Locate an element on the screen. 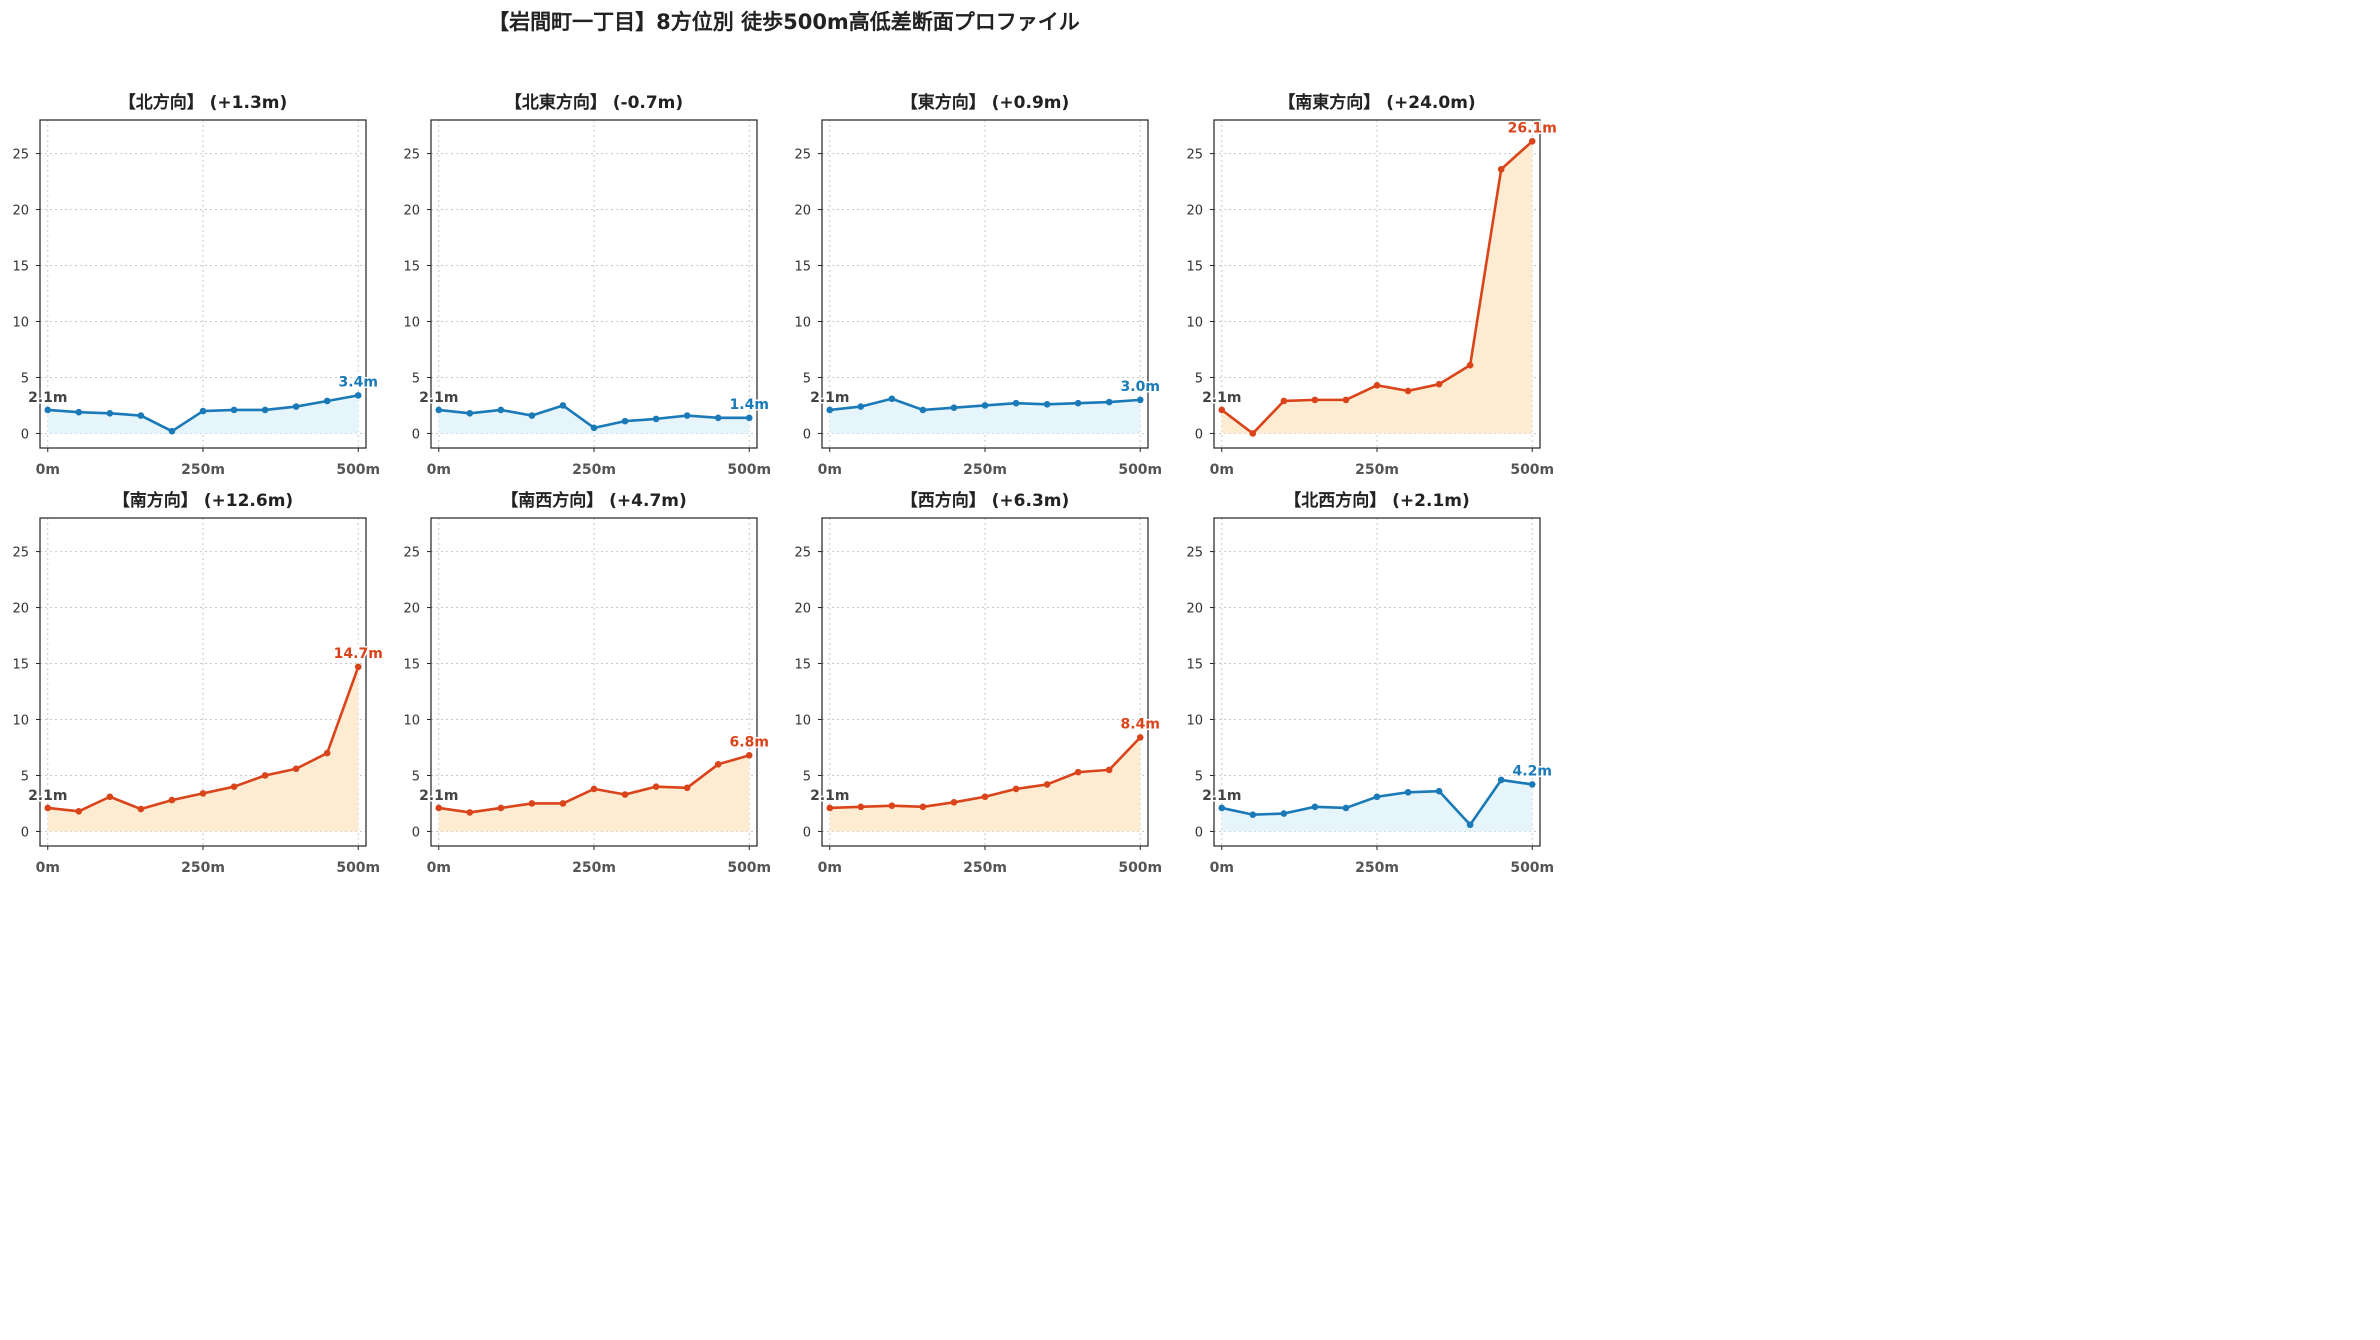 This screenshot has height=1340, width=2380. plot-frame is located at coordinates (203, 284).